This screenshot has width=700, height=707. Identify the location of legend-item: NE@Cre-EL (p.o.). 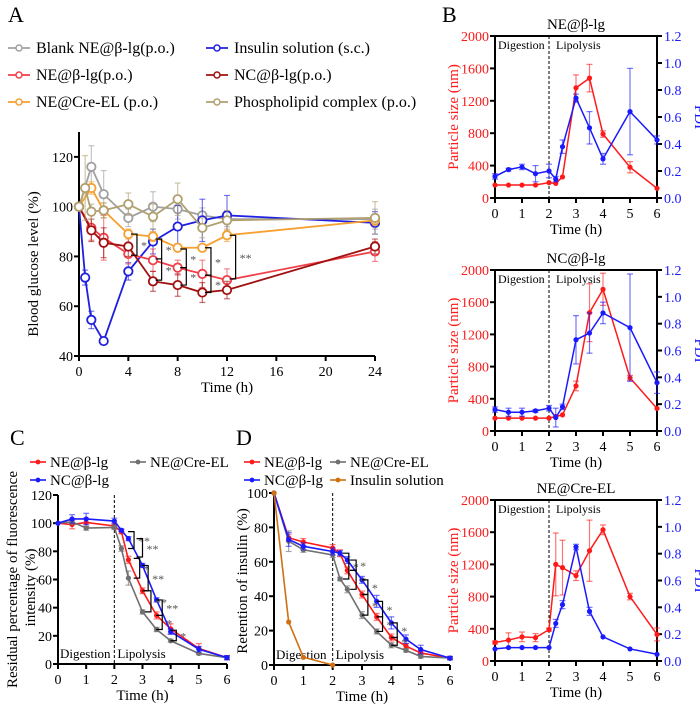
(83, 102).